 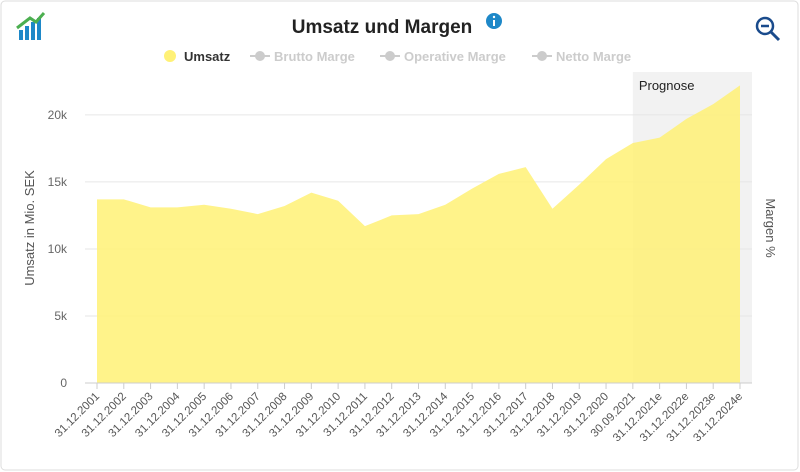 What do you see at coordinates (58, 115) in the screenshot?
I see `y-tick-label: 20k` at bounding box center [58, 115].